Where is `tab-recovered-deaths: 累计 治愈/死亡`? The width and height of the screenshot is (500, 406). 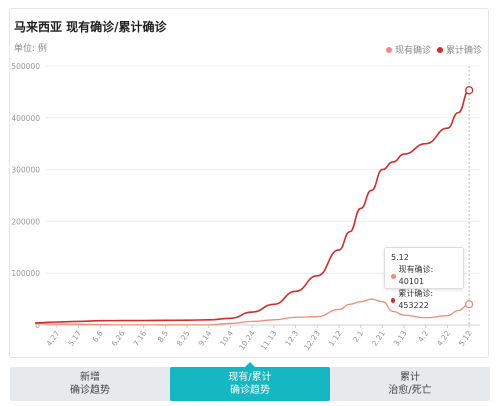
tab-recovered-deaths: 累计 治愈/死亡 is located at coordinates (410, 384).